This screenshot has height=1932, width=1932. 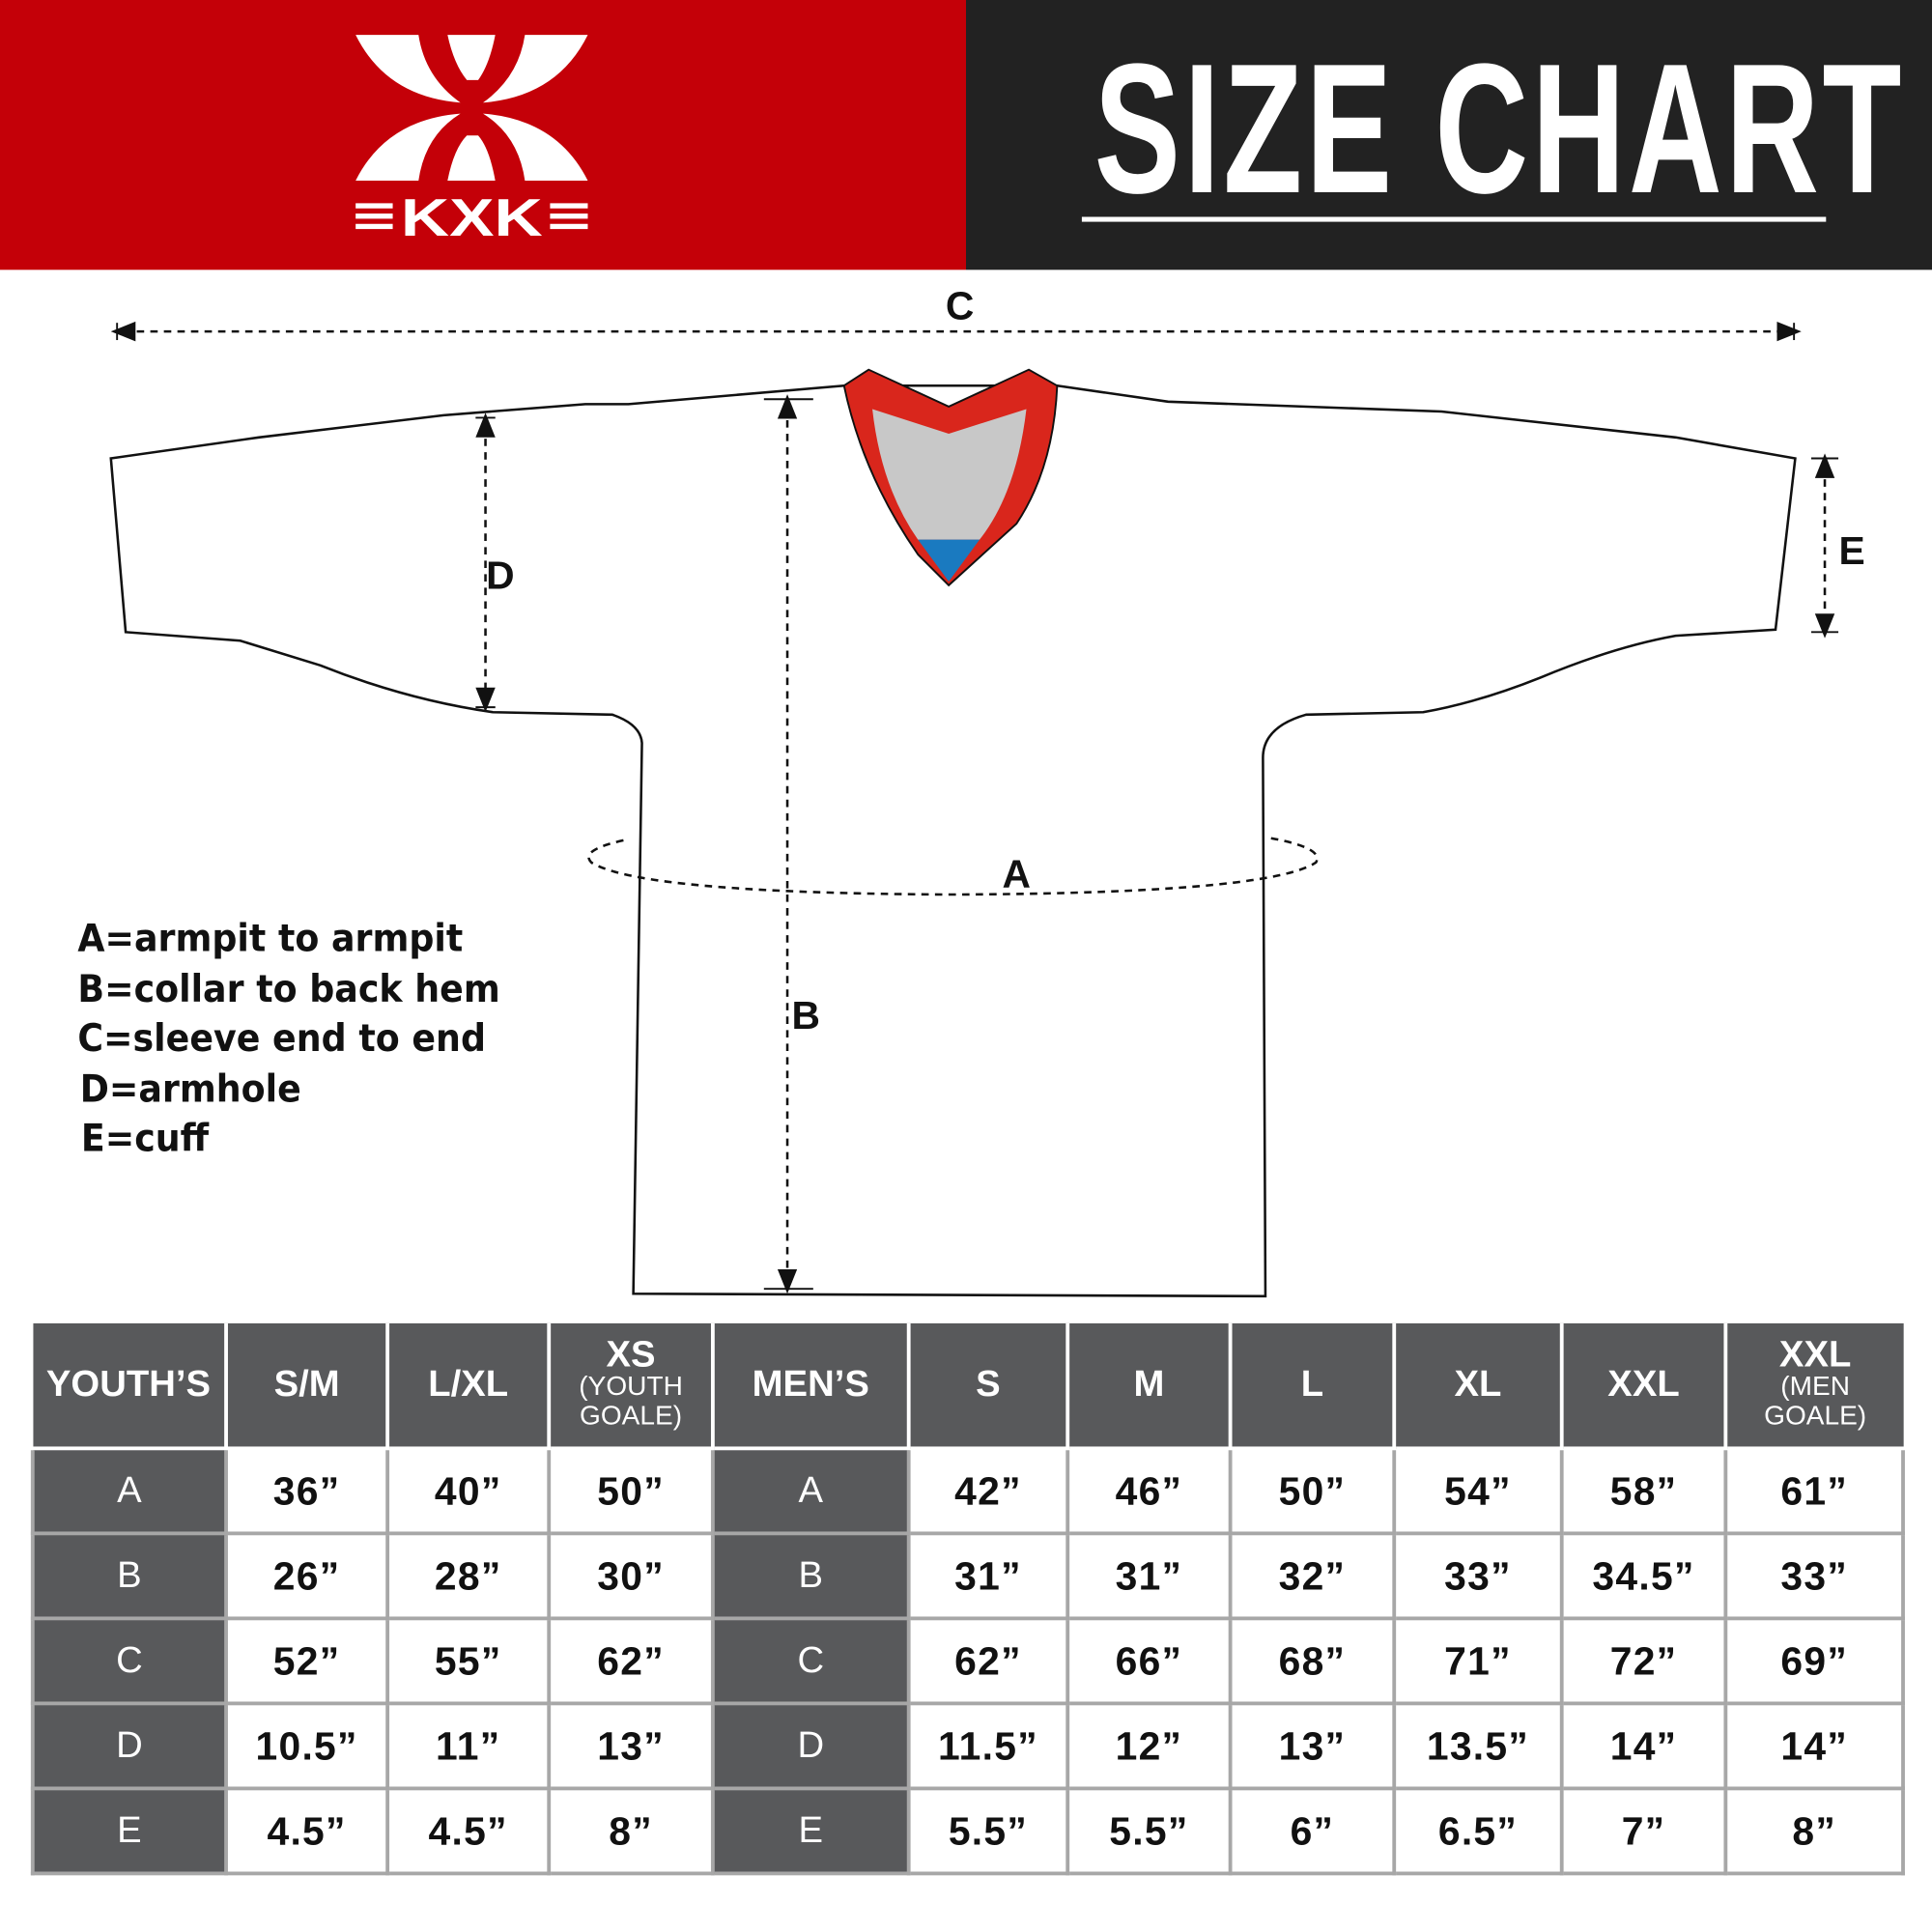 What do you see at coordinates (805, 1015) in the screenshot?
I see `label-b: B` at bounding box center [805, 1015].